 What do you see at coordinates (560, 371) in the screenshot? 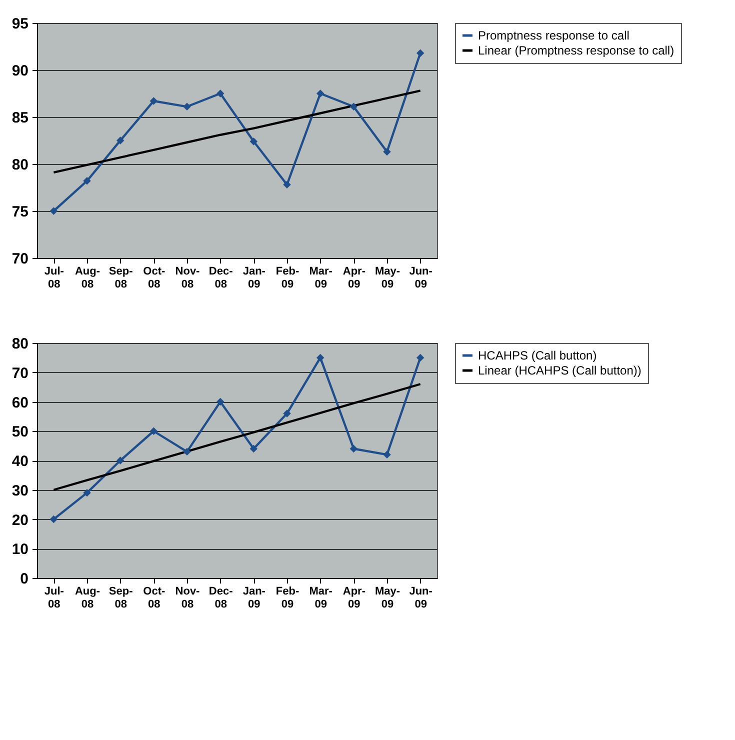
I see `legend-label: Linear (HCAHPS (Call button))` at bounding box center [560, 371].